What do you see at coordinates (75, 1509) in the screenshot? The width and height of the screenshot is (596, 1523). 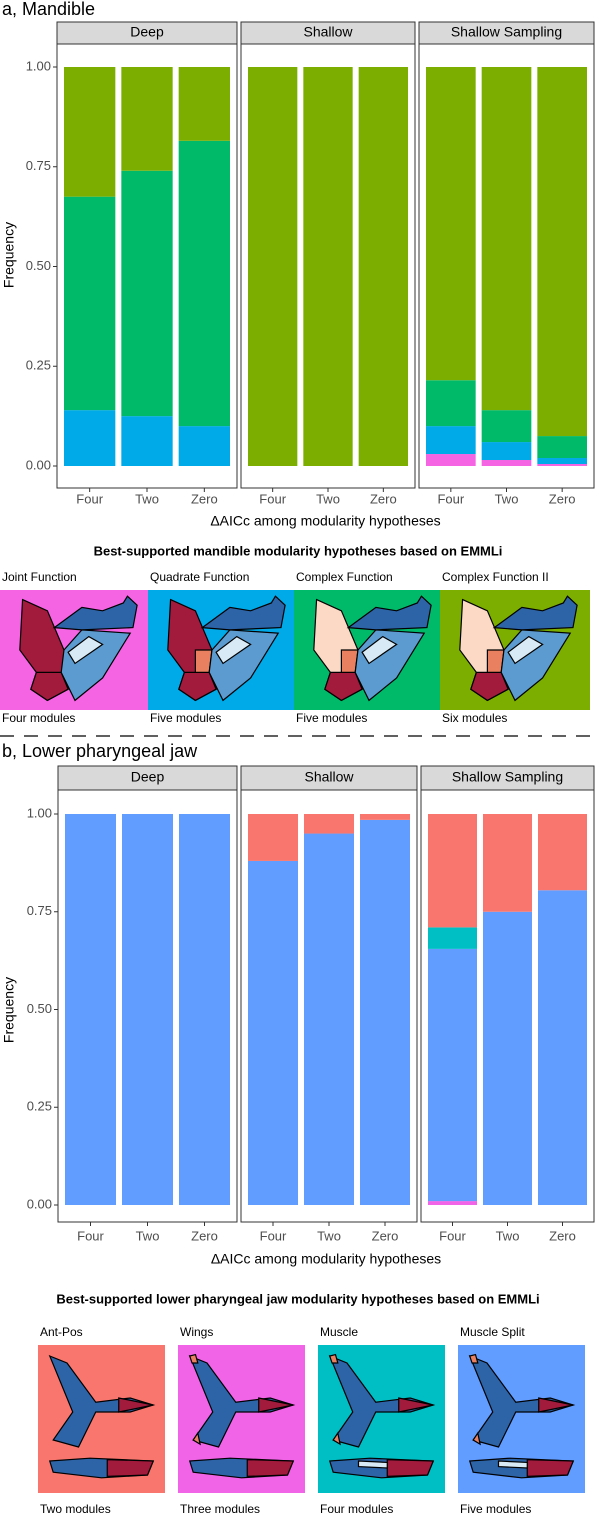 I see `legend-caption: Two modules` at bounding box center [75, 1509].